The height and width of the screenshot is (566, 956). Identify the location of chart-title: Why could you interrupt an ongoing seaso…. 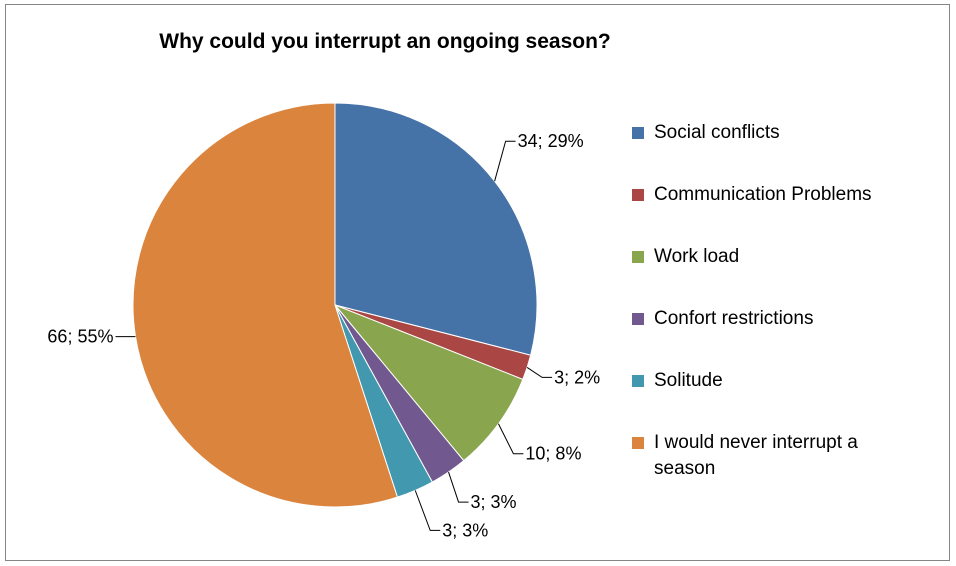
(385, 41).